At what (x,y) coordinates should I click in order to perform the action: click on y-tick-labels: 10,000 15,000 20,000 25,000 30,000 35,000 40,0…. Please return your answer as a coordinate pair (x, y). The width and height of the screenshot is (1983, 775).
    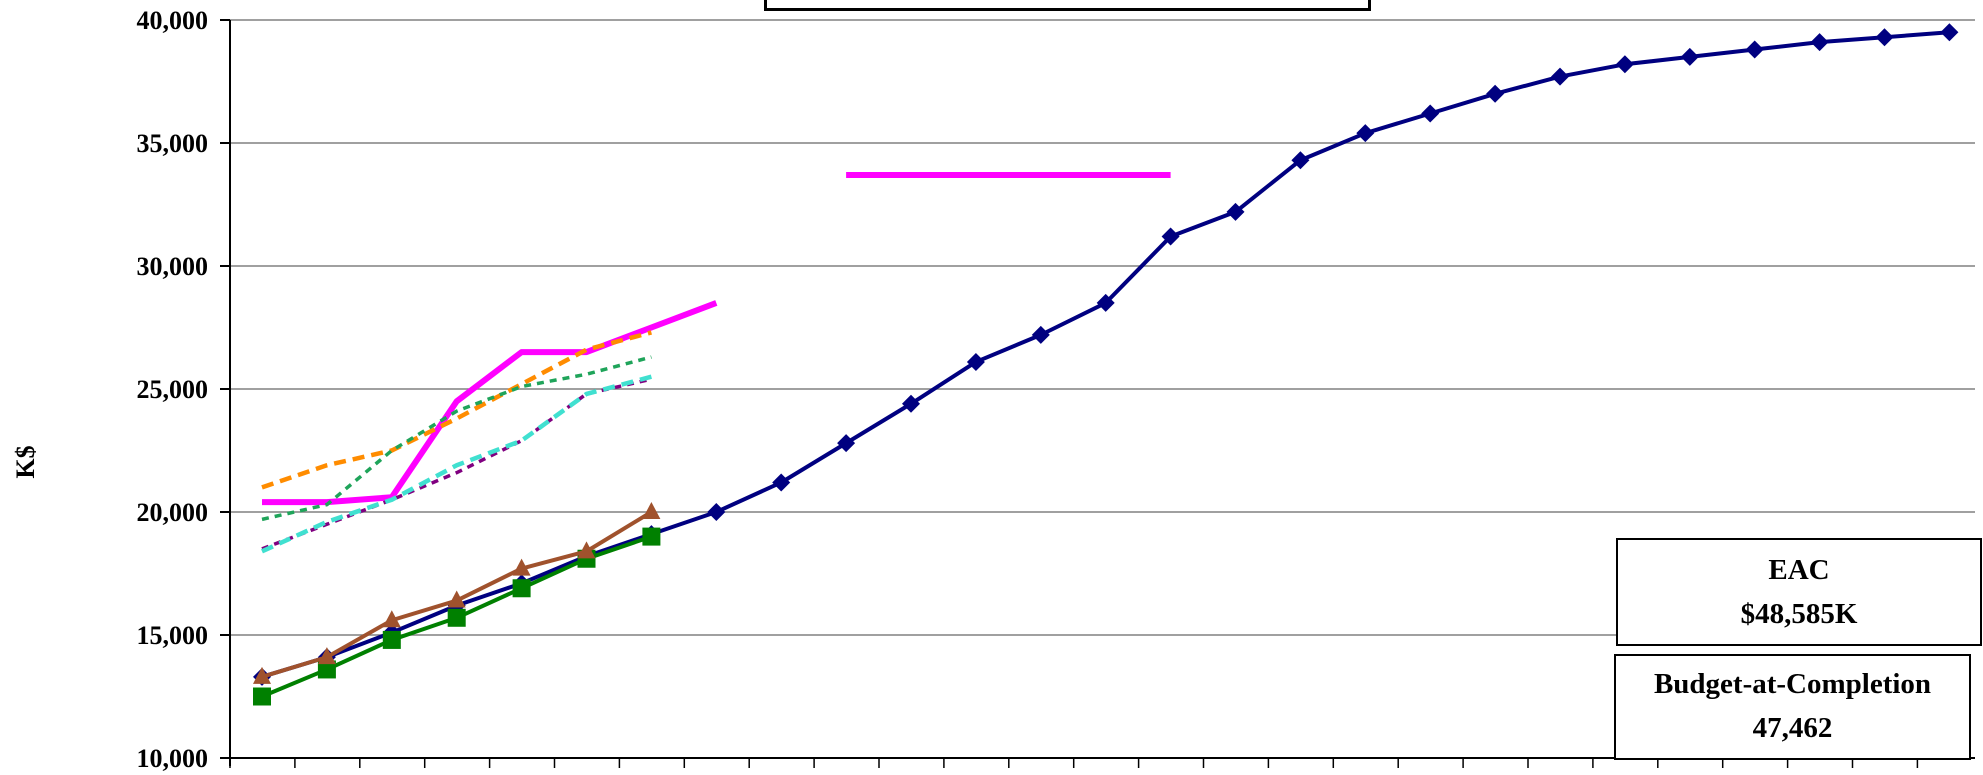
    Looking at the image, I should click on (173, 389).